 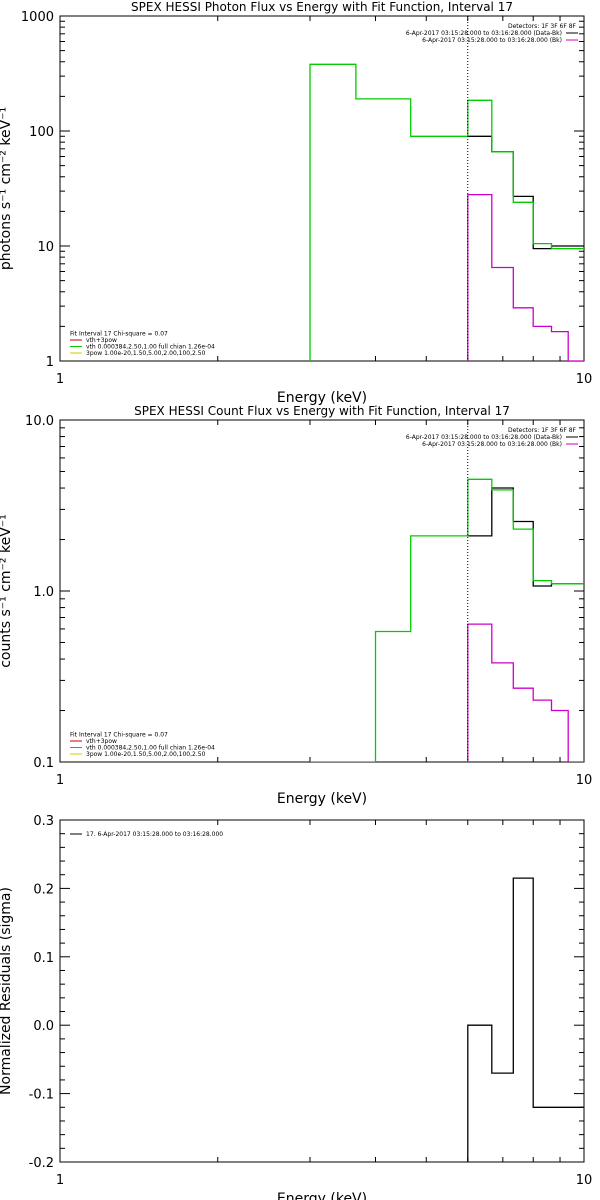 What do you see at coordinates (43, 821) in the screenshot?
I see `y-tick-label: 0.3` at bounding box center [43, 821].